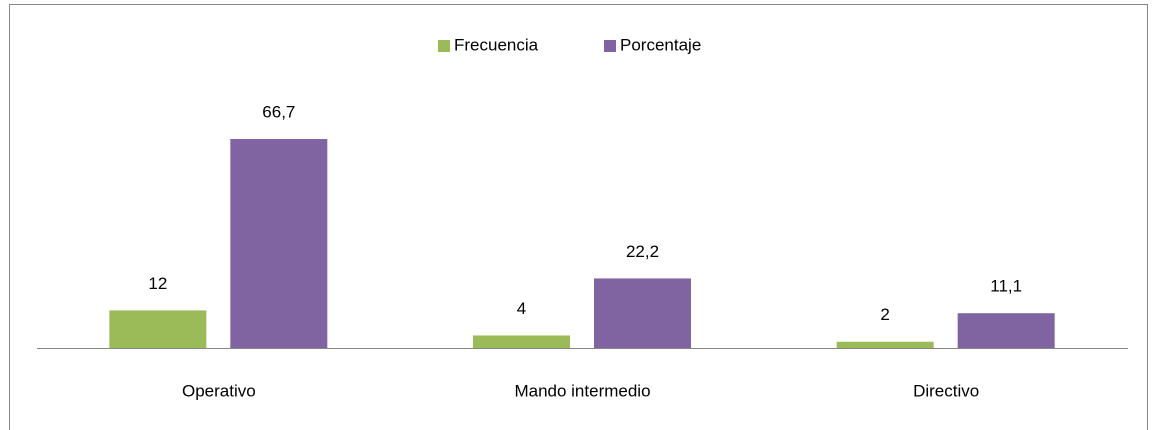 The image size is (1156, 430). I want to click on data-label: 12, so click(157, 283).